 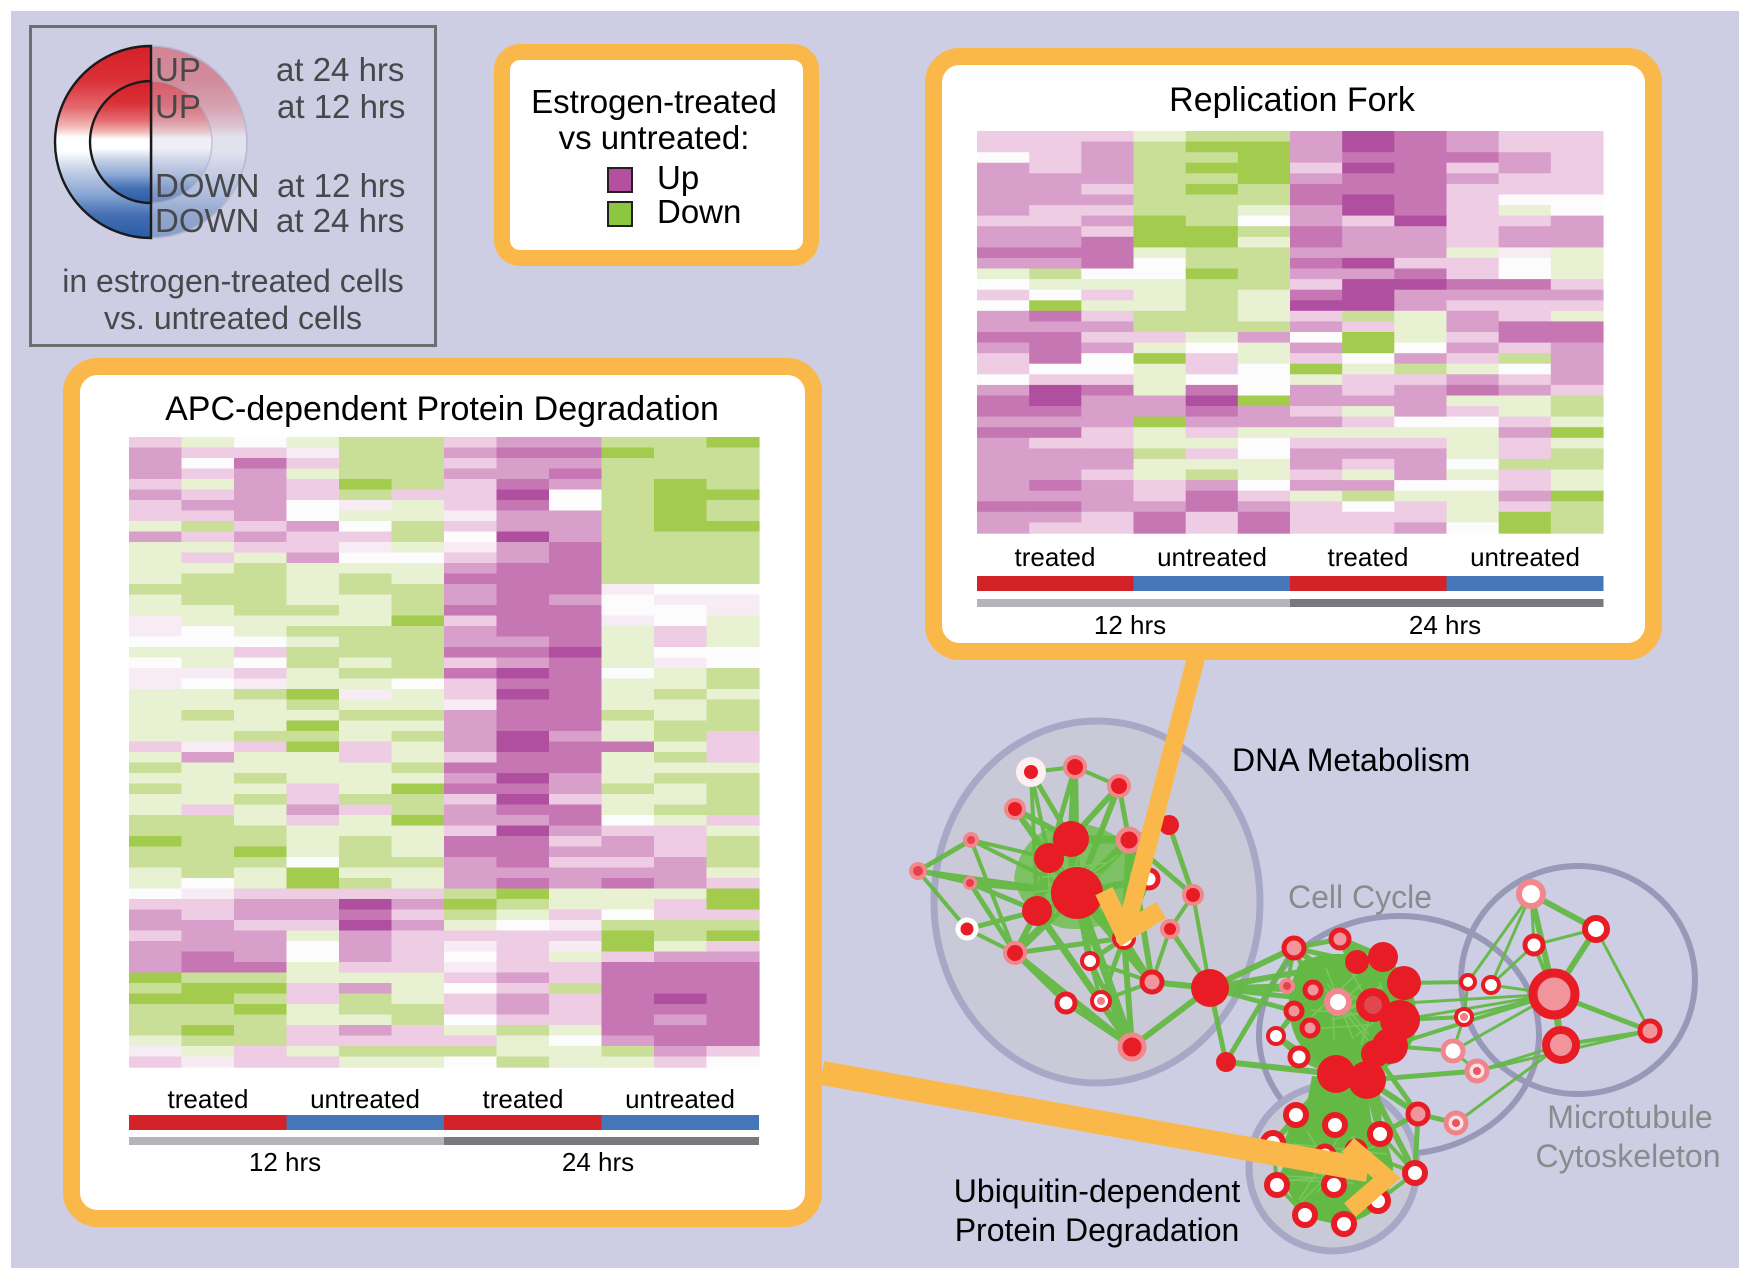 I want to click on svg-text: Cell Cycle, so click(x=1360, y=897).